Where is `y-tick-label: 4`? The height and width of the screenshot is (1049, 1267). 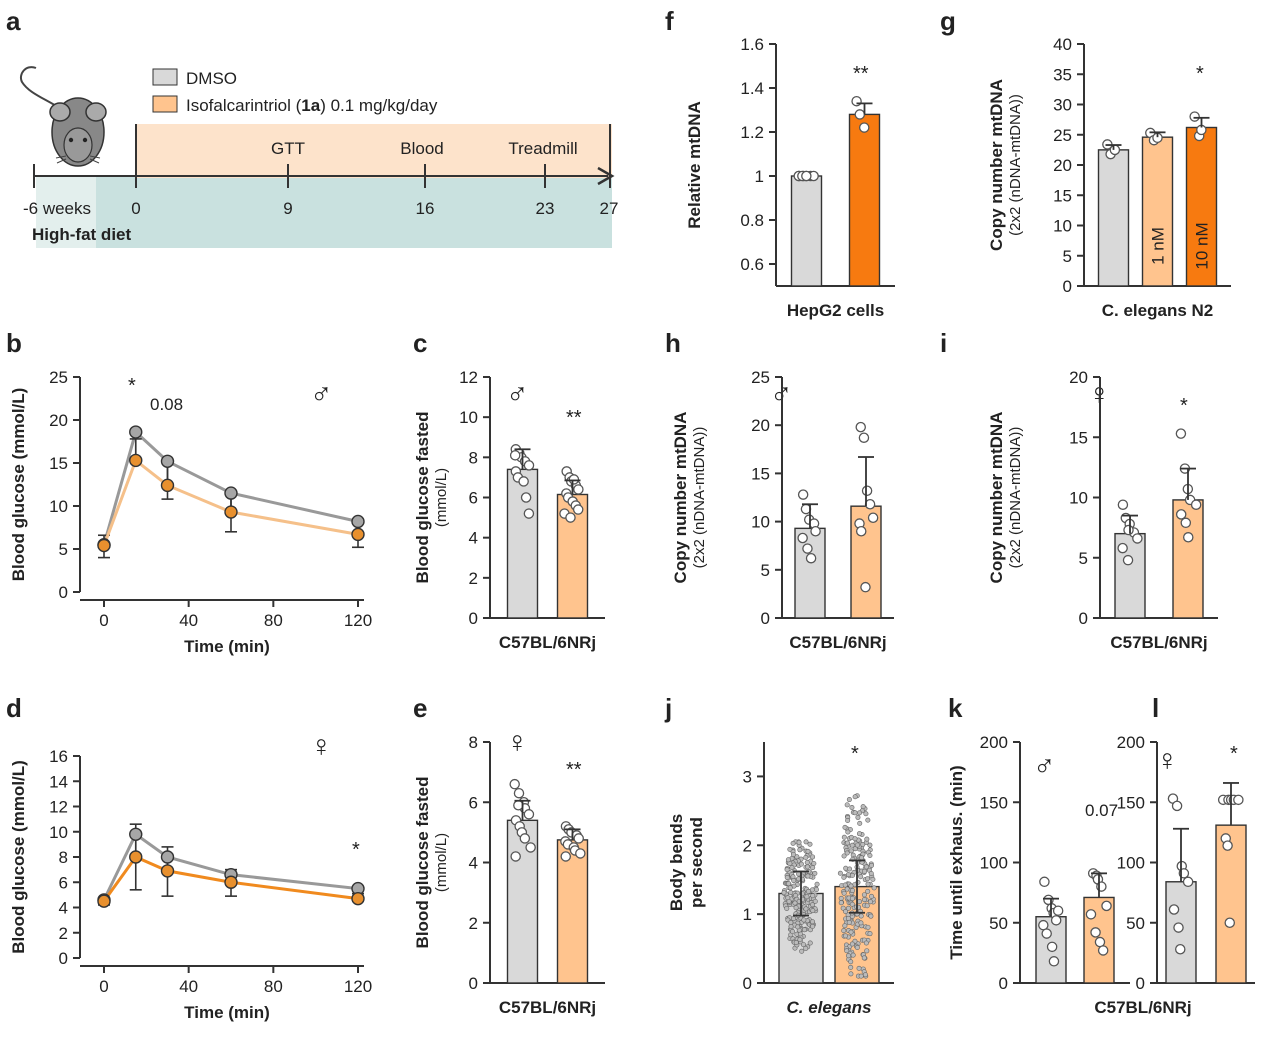
y-tick-label: 4 is located at coordinates (473, 863).